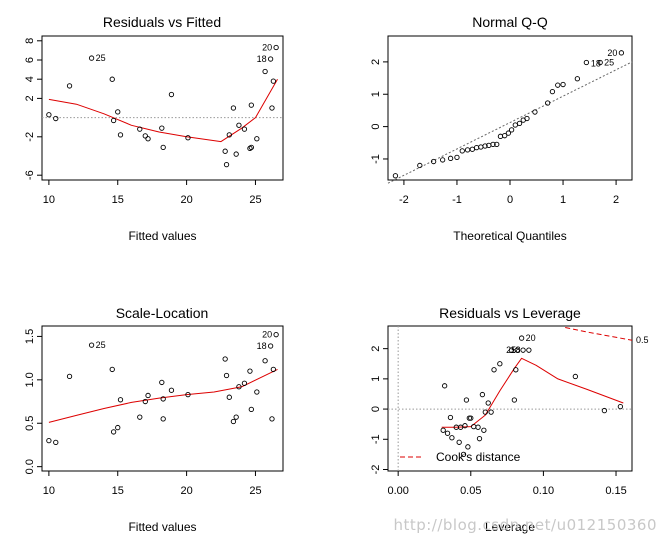 The image size is (665, 550). Describe the element at coordinates (30, 79) in the screenshot. I see `y-tick-label: 4` at that location.